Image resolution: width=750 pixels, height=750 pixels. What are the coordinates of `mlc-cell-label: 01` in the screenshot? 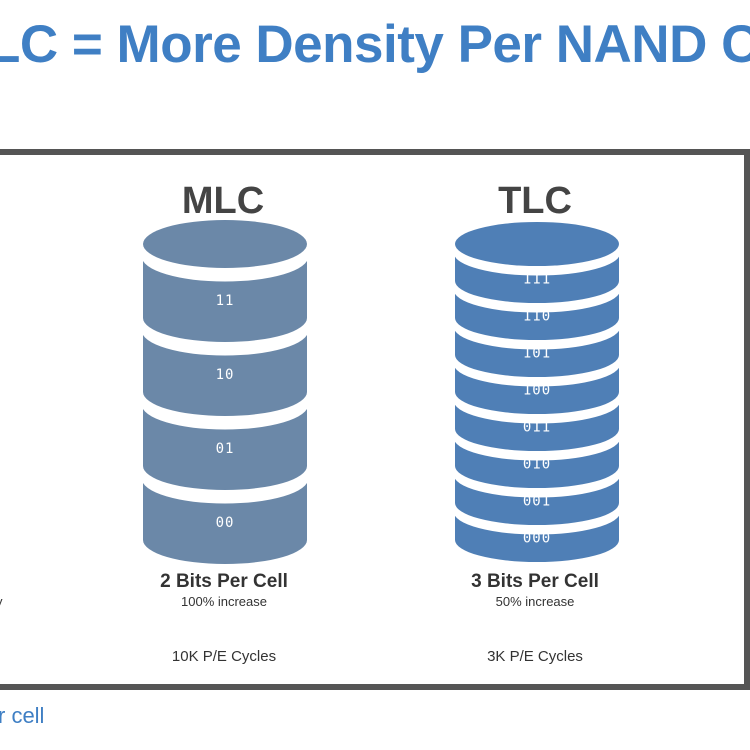 It's located at (225, 449).